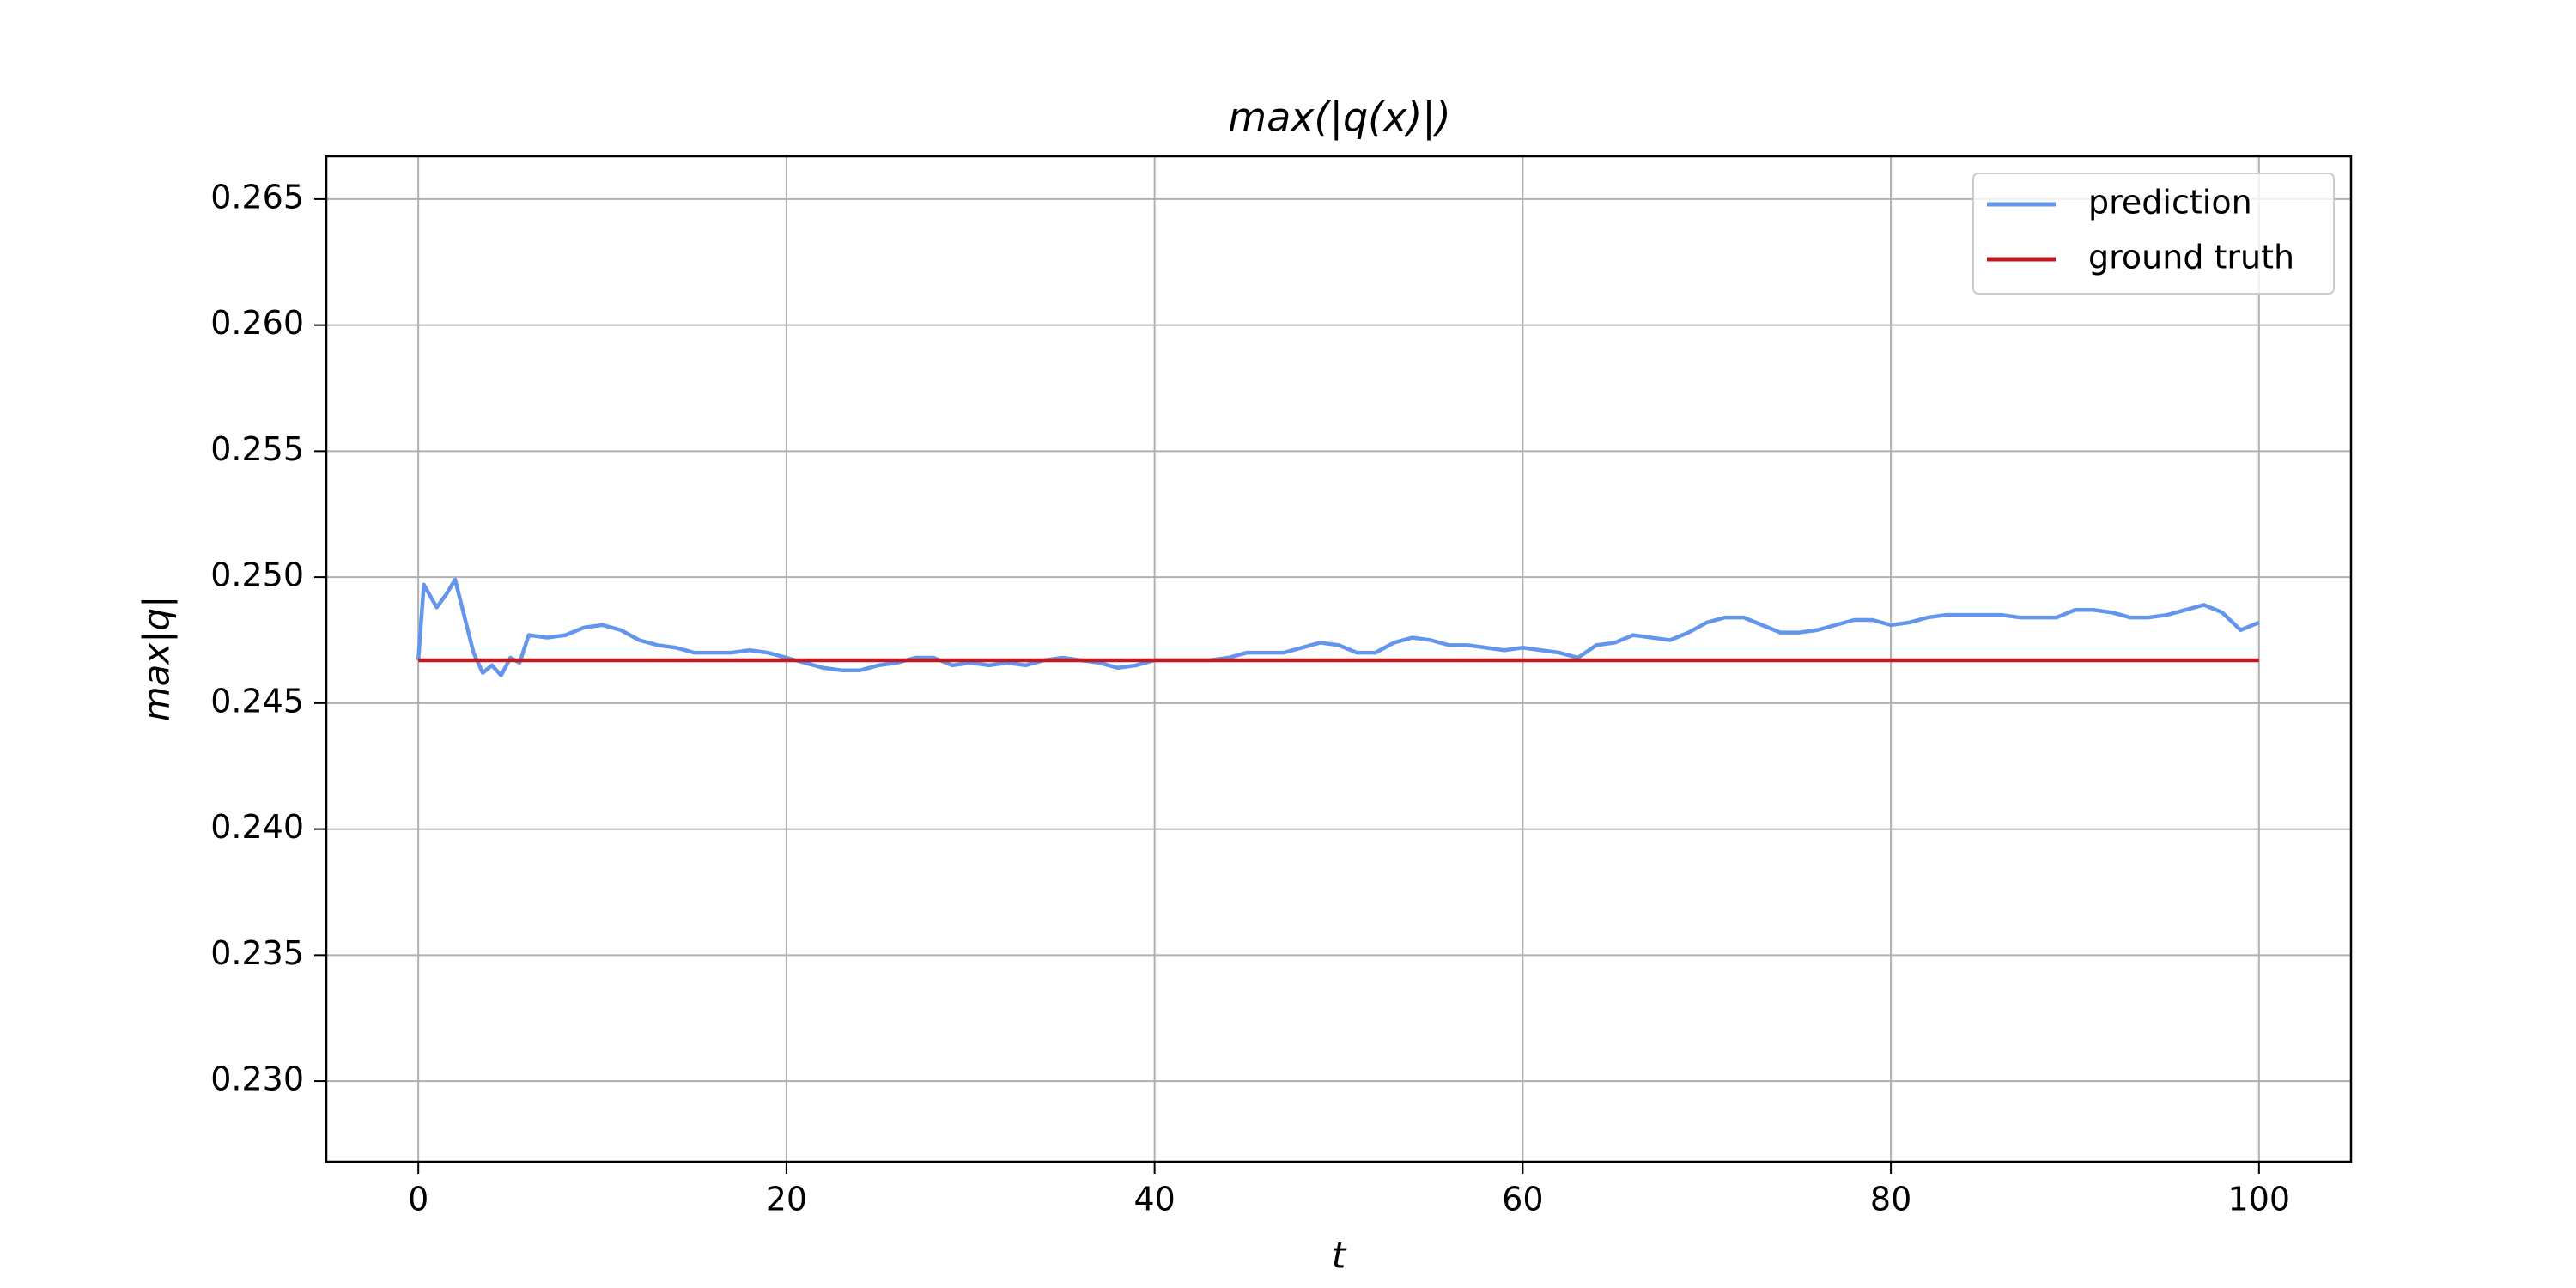  I want to click on legend-label: prediction, so click(2170, 203).